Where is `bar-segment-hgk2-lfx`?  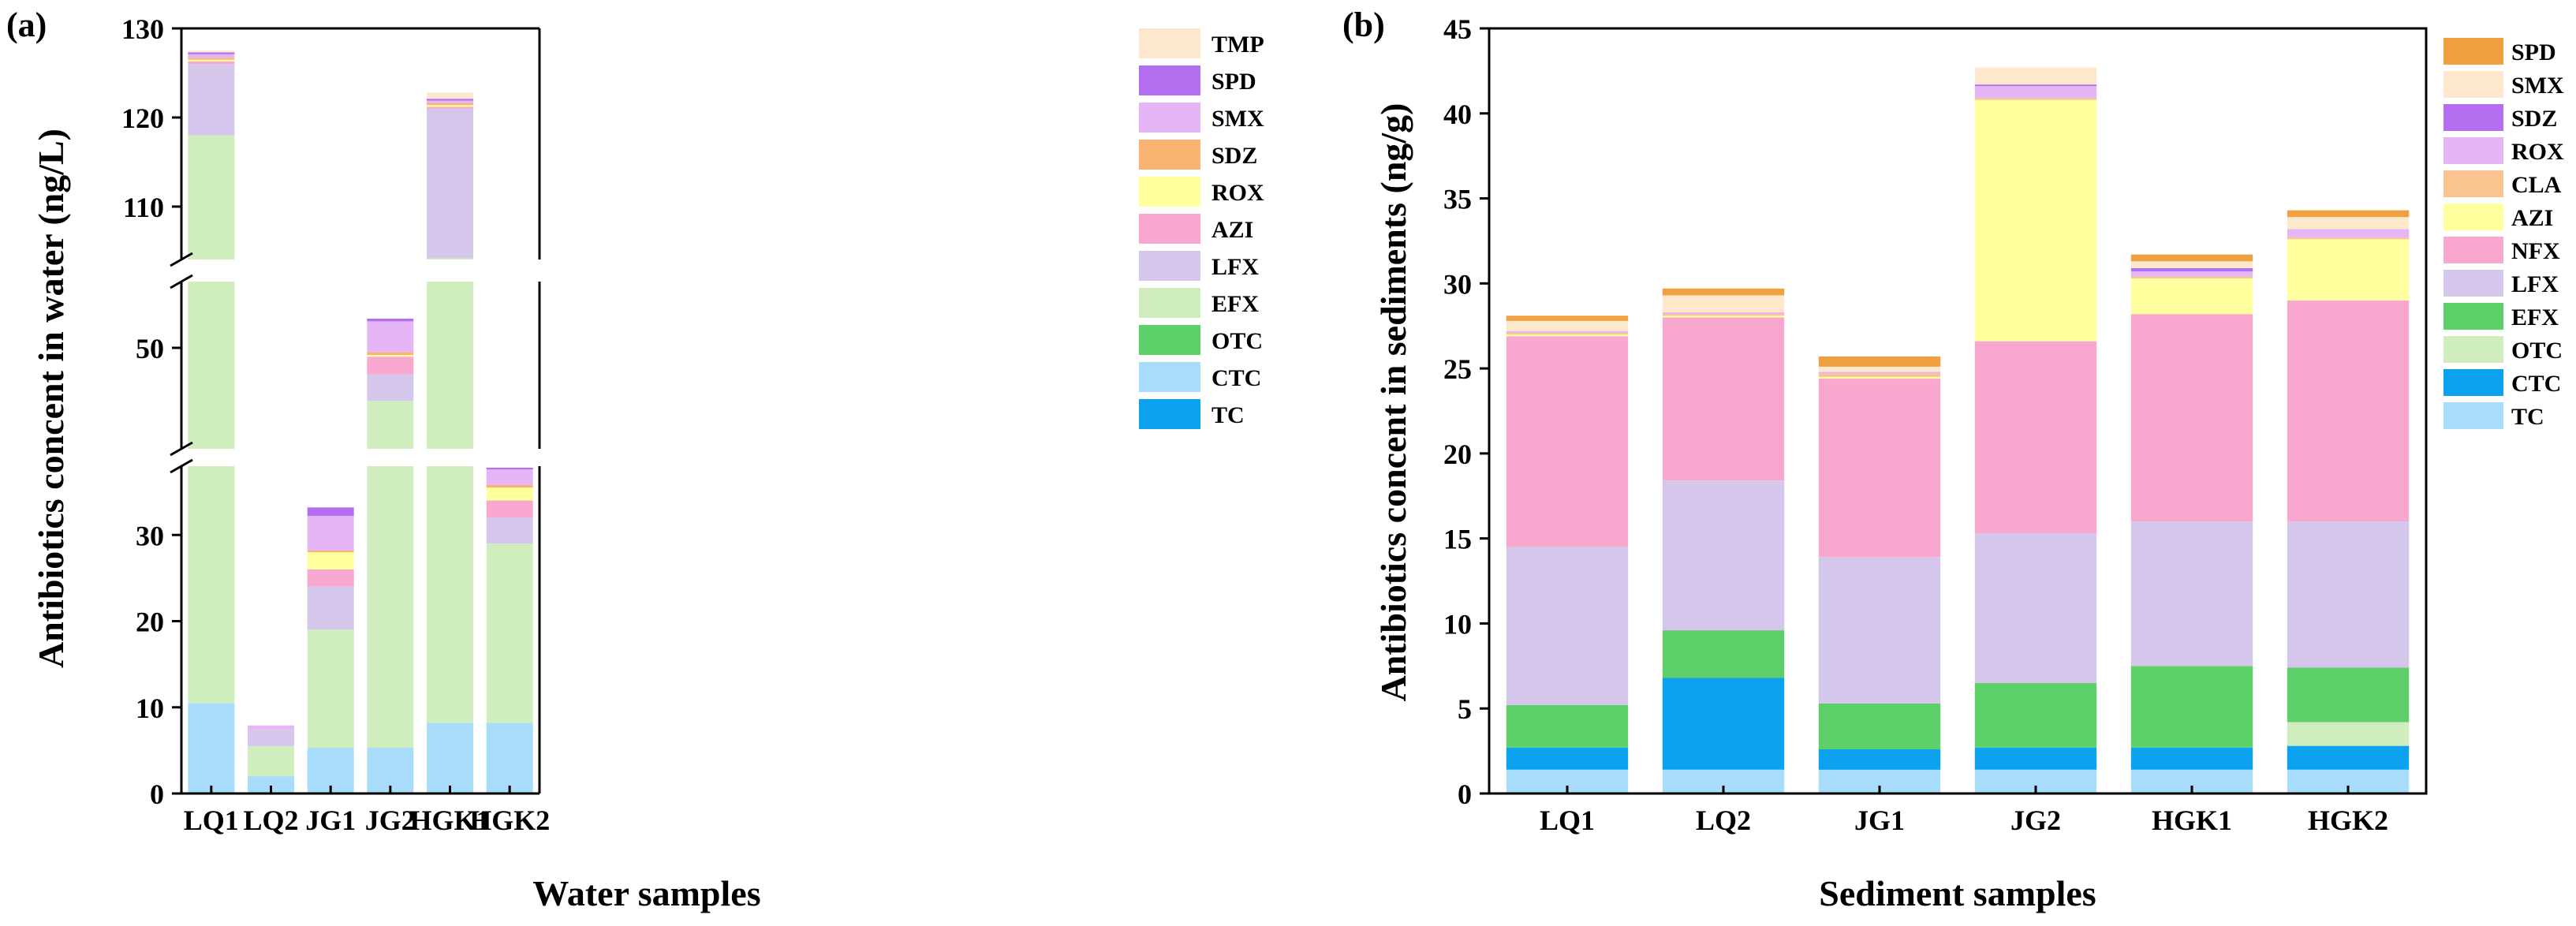
bar-segment-hgk2-lfx is located at coordinates (509, 530).